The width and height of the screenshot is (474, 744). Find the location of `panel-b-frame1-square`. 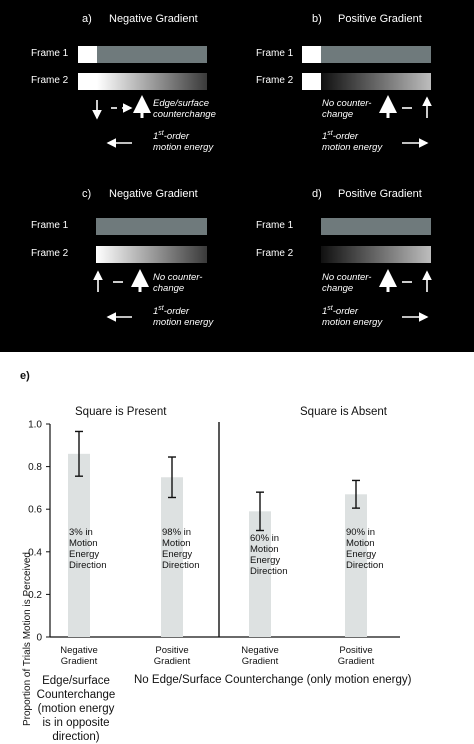

panel-b-frame1-square is located at coordinates (311, 54).